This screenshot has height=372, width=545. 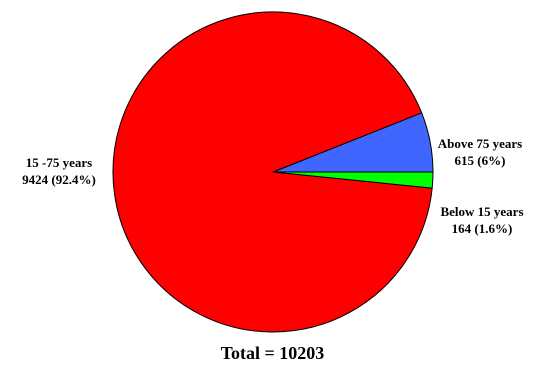 I want to click on slice-label-below-15-years-value: 164 (1.6%), so click(x=482, y=228).